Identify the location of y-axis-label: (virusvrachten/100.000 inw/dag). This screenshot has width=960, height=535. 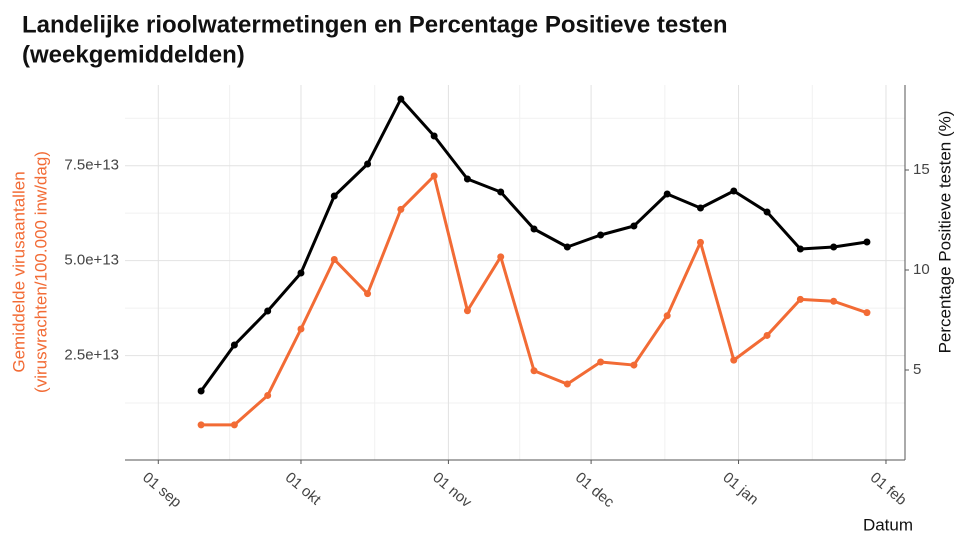
(40, 272).